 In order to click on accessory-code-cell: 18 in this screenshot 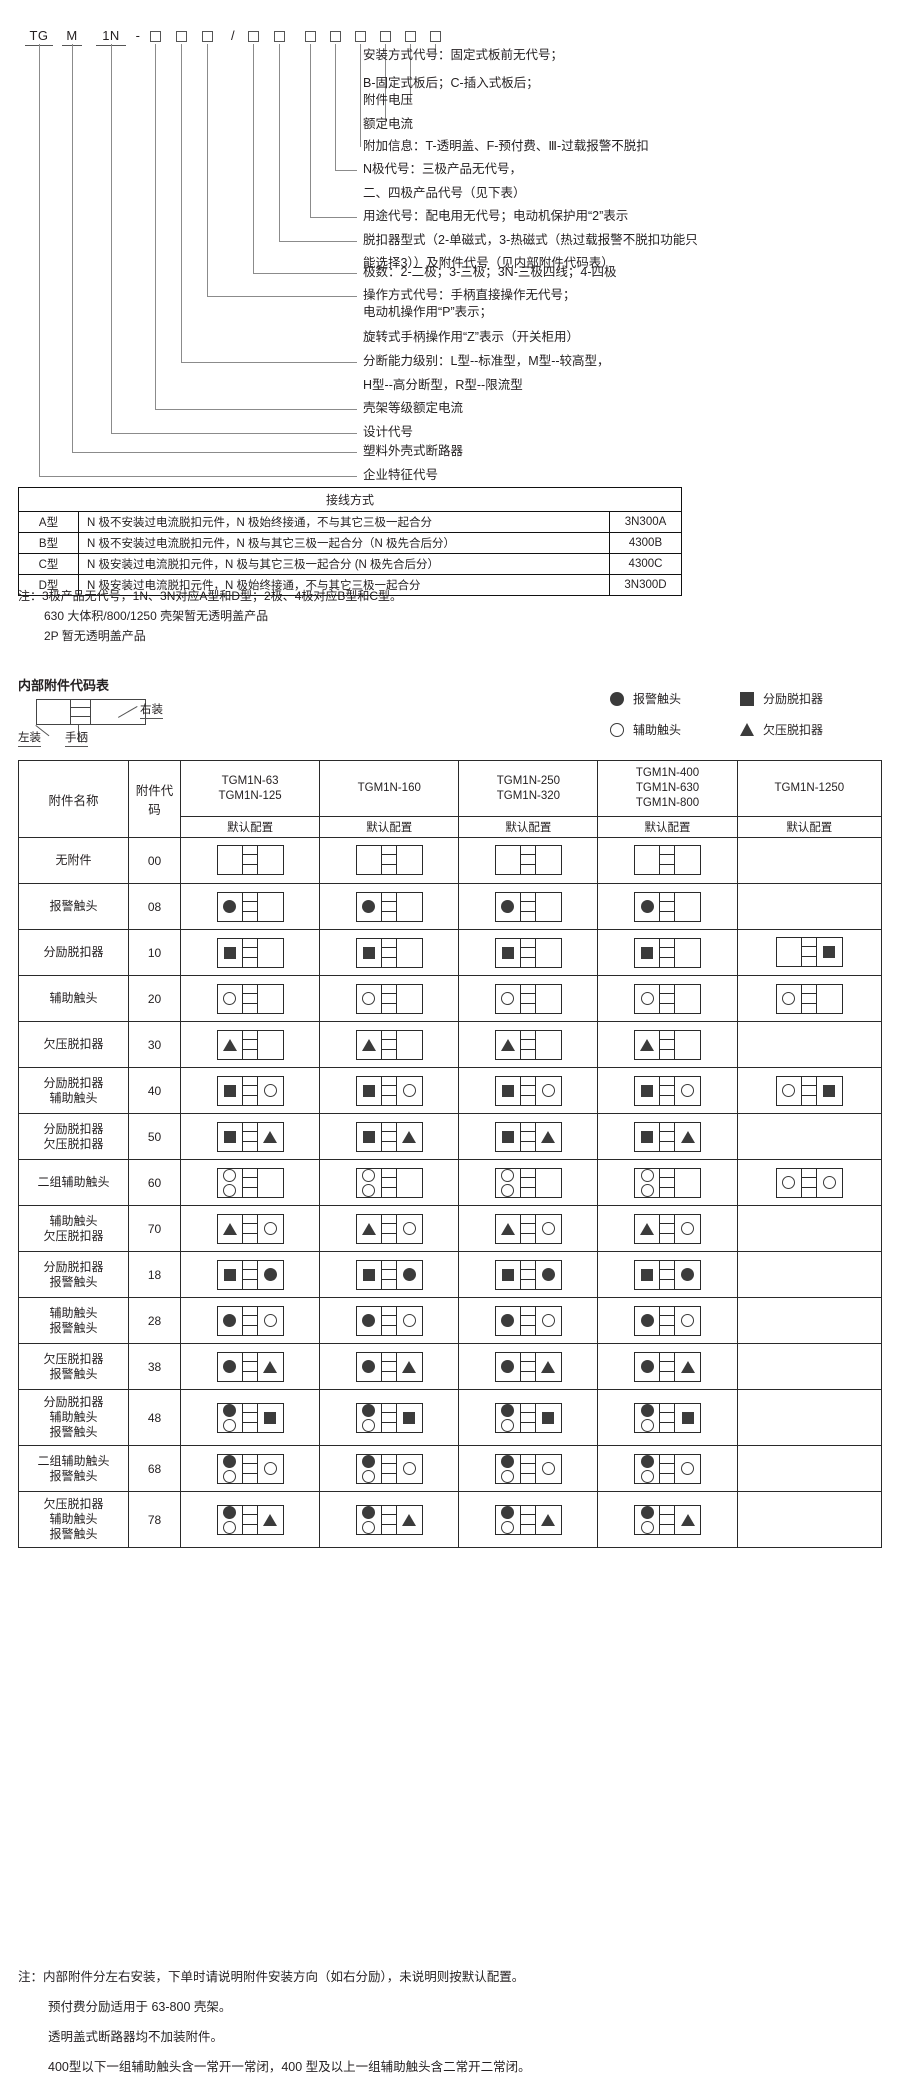, I will do `click(154, 1274)`.